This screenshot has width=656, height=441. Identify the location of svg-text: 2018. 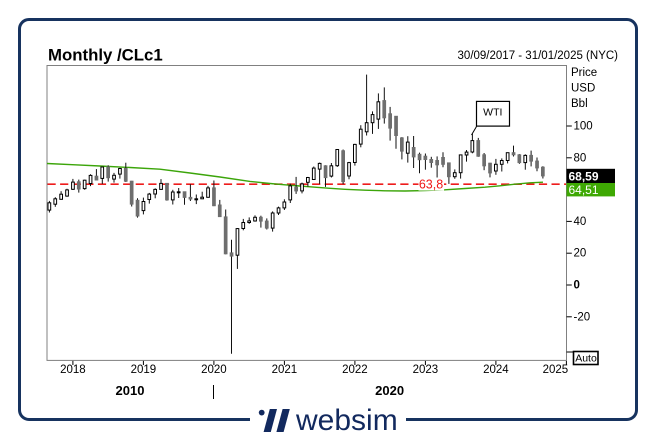
(73, 370).